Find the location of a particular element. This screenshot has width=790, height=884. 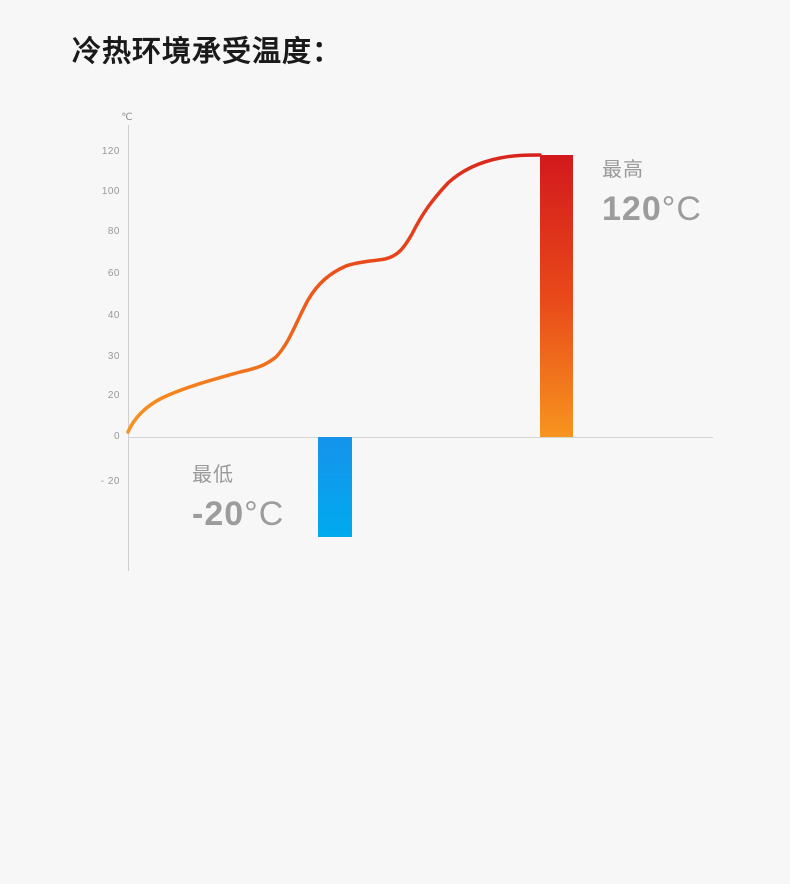

max-temp-annotation: 最高 120°C is located at coordinates (652, 191).